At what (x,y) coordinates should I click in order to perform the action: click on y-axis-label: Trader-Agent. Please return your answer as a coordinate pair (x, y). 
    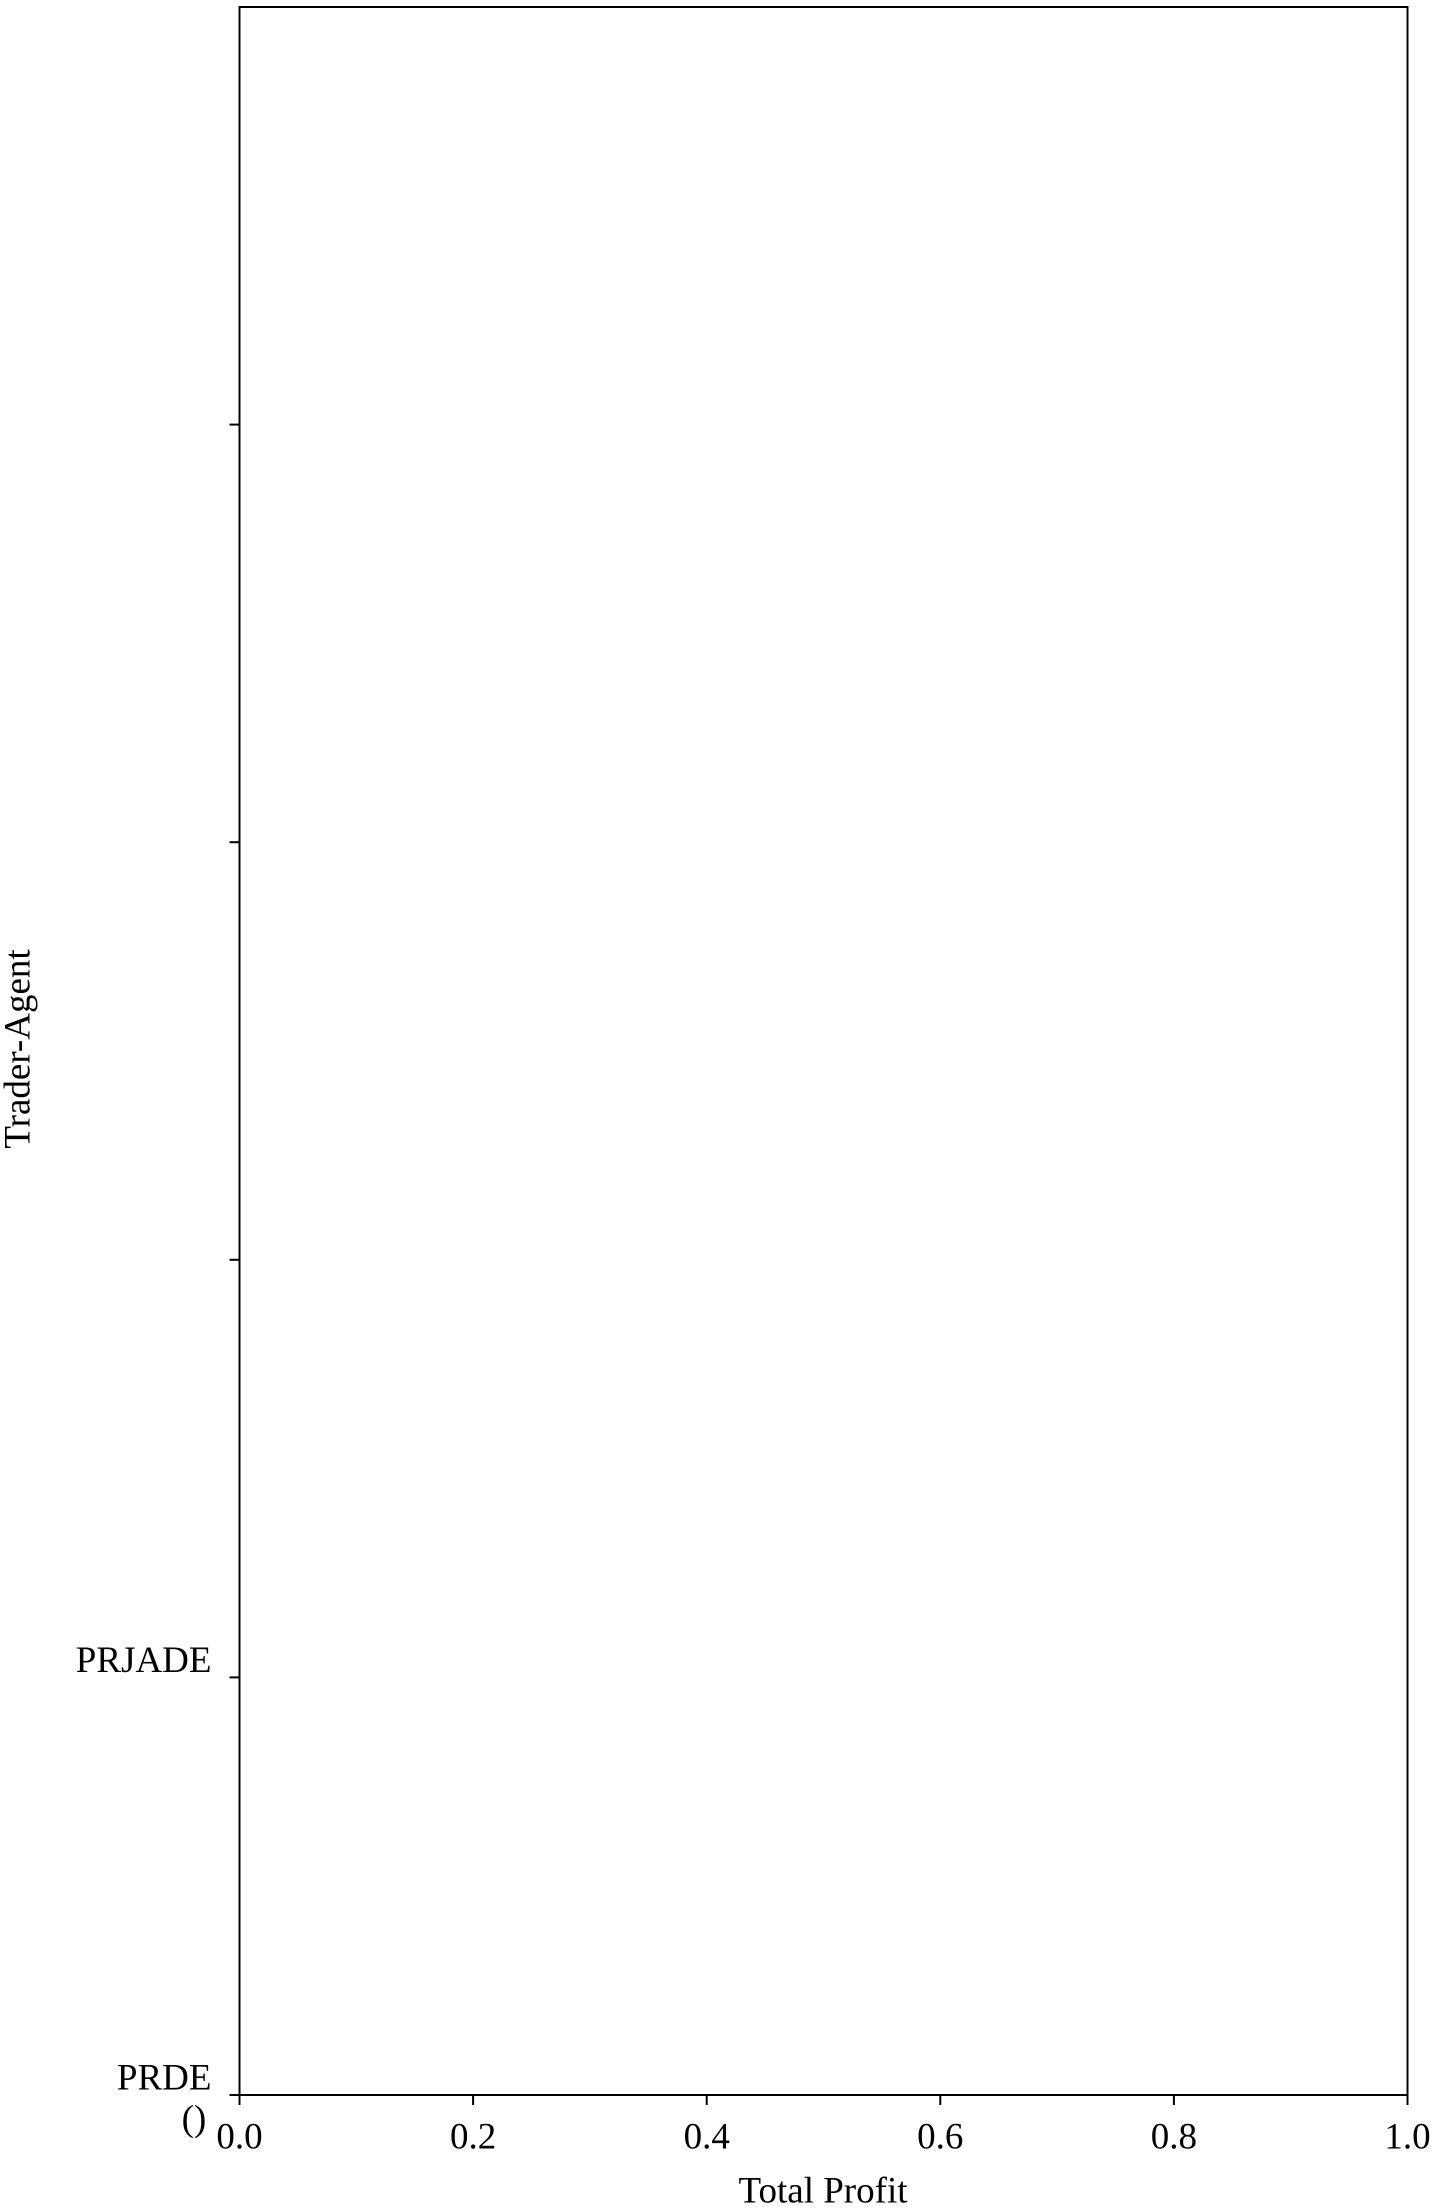
    Looking at the image, I should click on (19, 1049).